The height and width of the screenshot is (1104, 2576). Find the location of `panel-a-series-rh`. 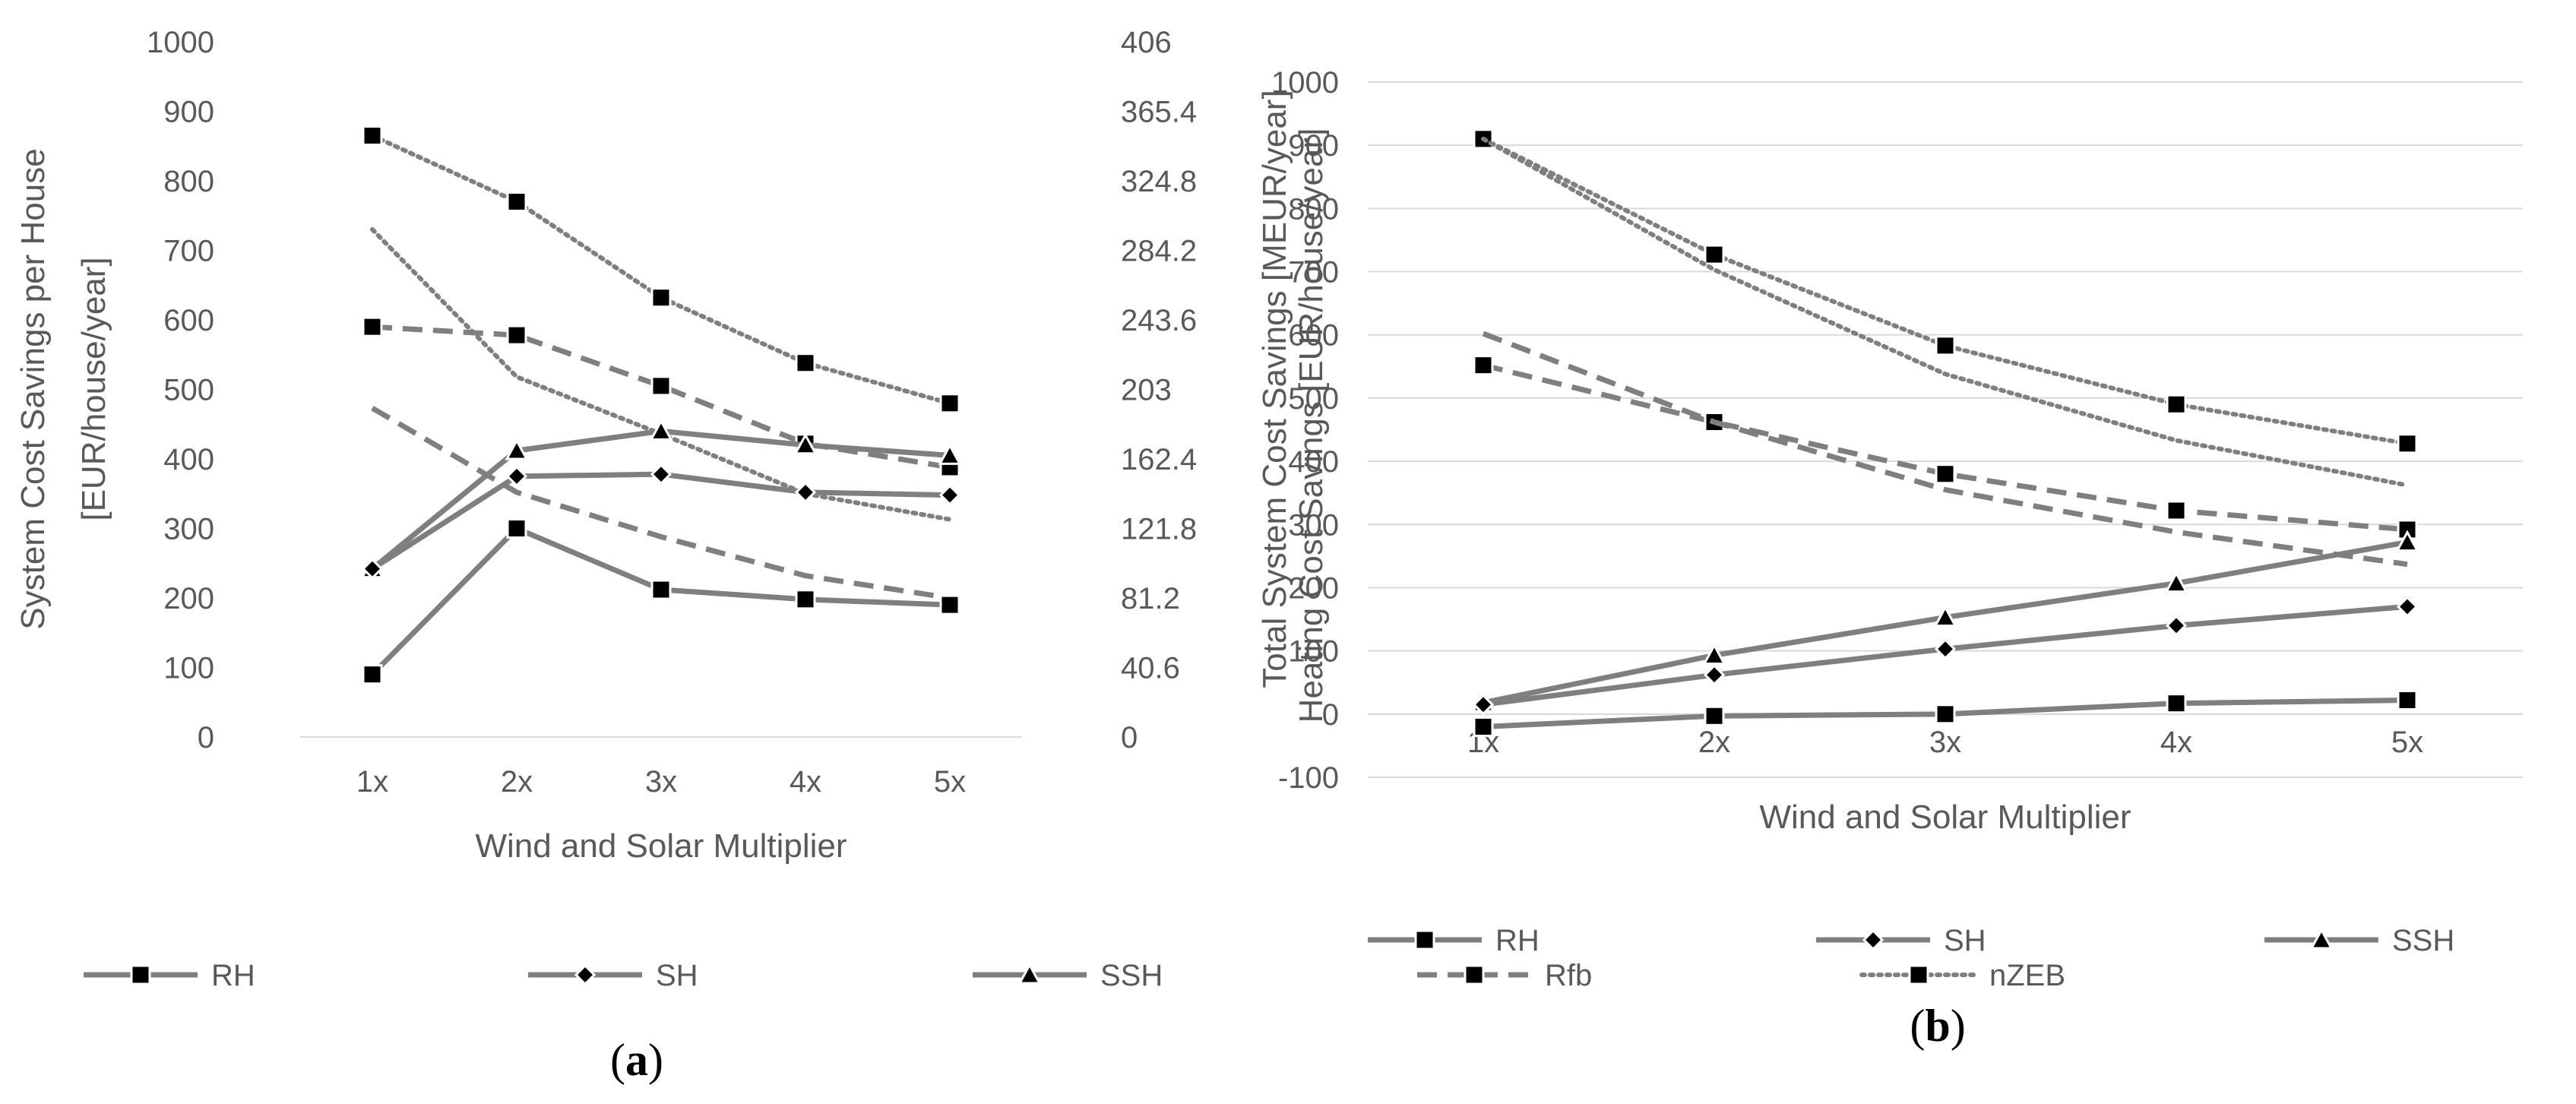

panel-a-series-rh is located at coordinates (661, 601).